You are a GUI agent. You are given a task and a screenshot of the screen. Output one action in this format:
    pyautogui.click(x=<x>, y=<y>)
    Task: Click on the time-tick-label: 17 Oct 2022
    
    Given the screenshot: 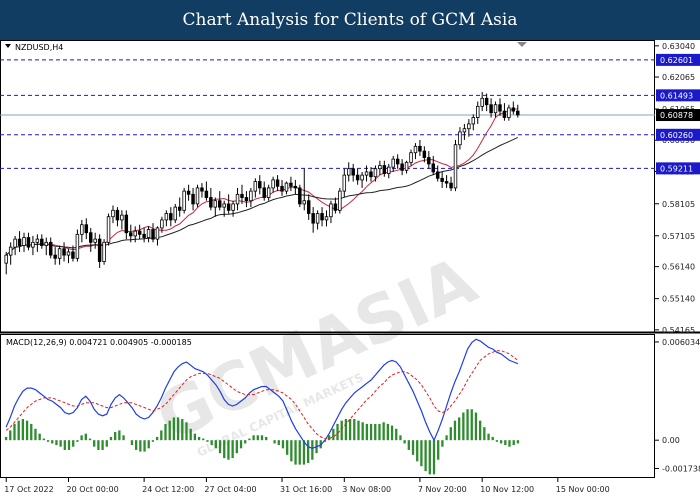 What is the action you would take?
    pyautogui.click(x=28, y=489)
    